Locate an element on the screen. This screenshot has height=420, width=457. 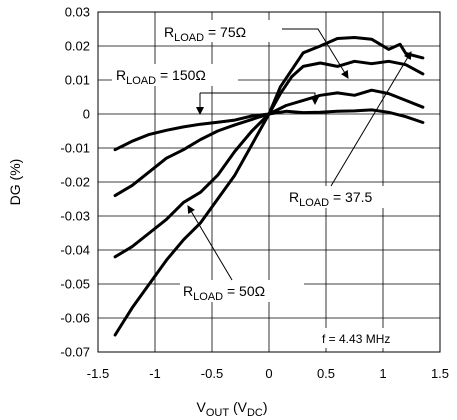
y-tick-label: 0.02 is located at coordinates (77, 46).